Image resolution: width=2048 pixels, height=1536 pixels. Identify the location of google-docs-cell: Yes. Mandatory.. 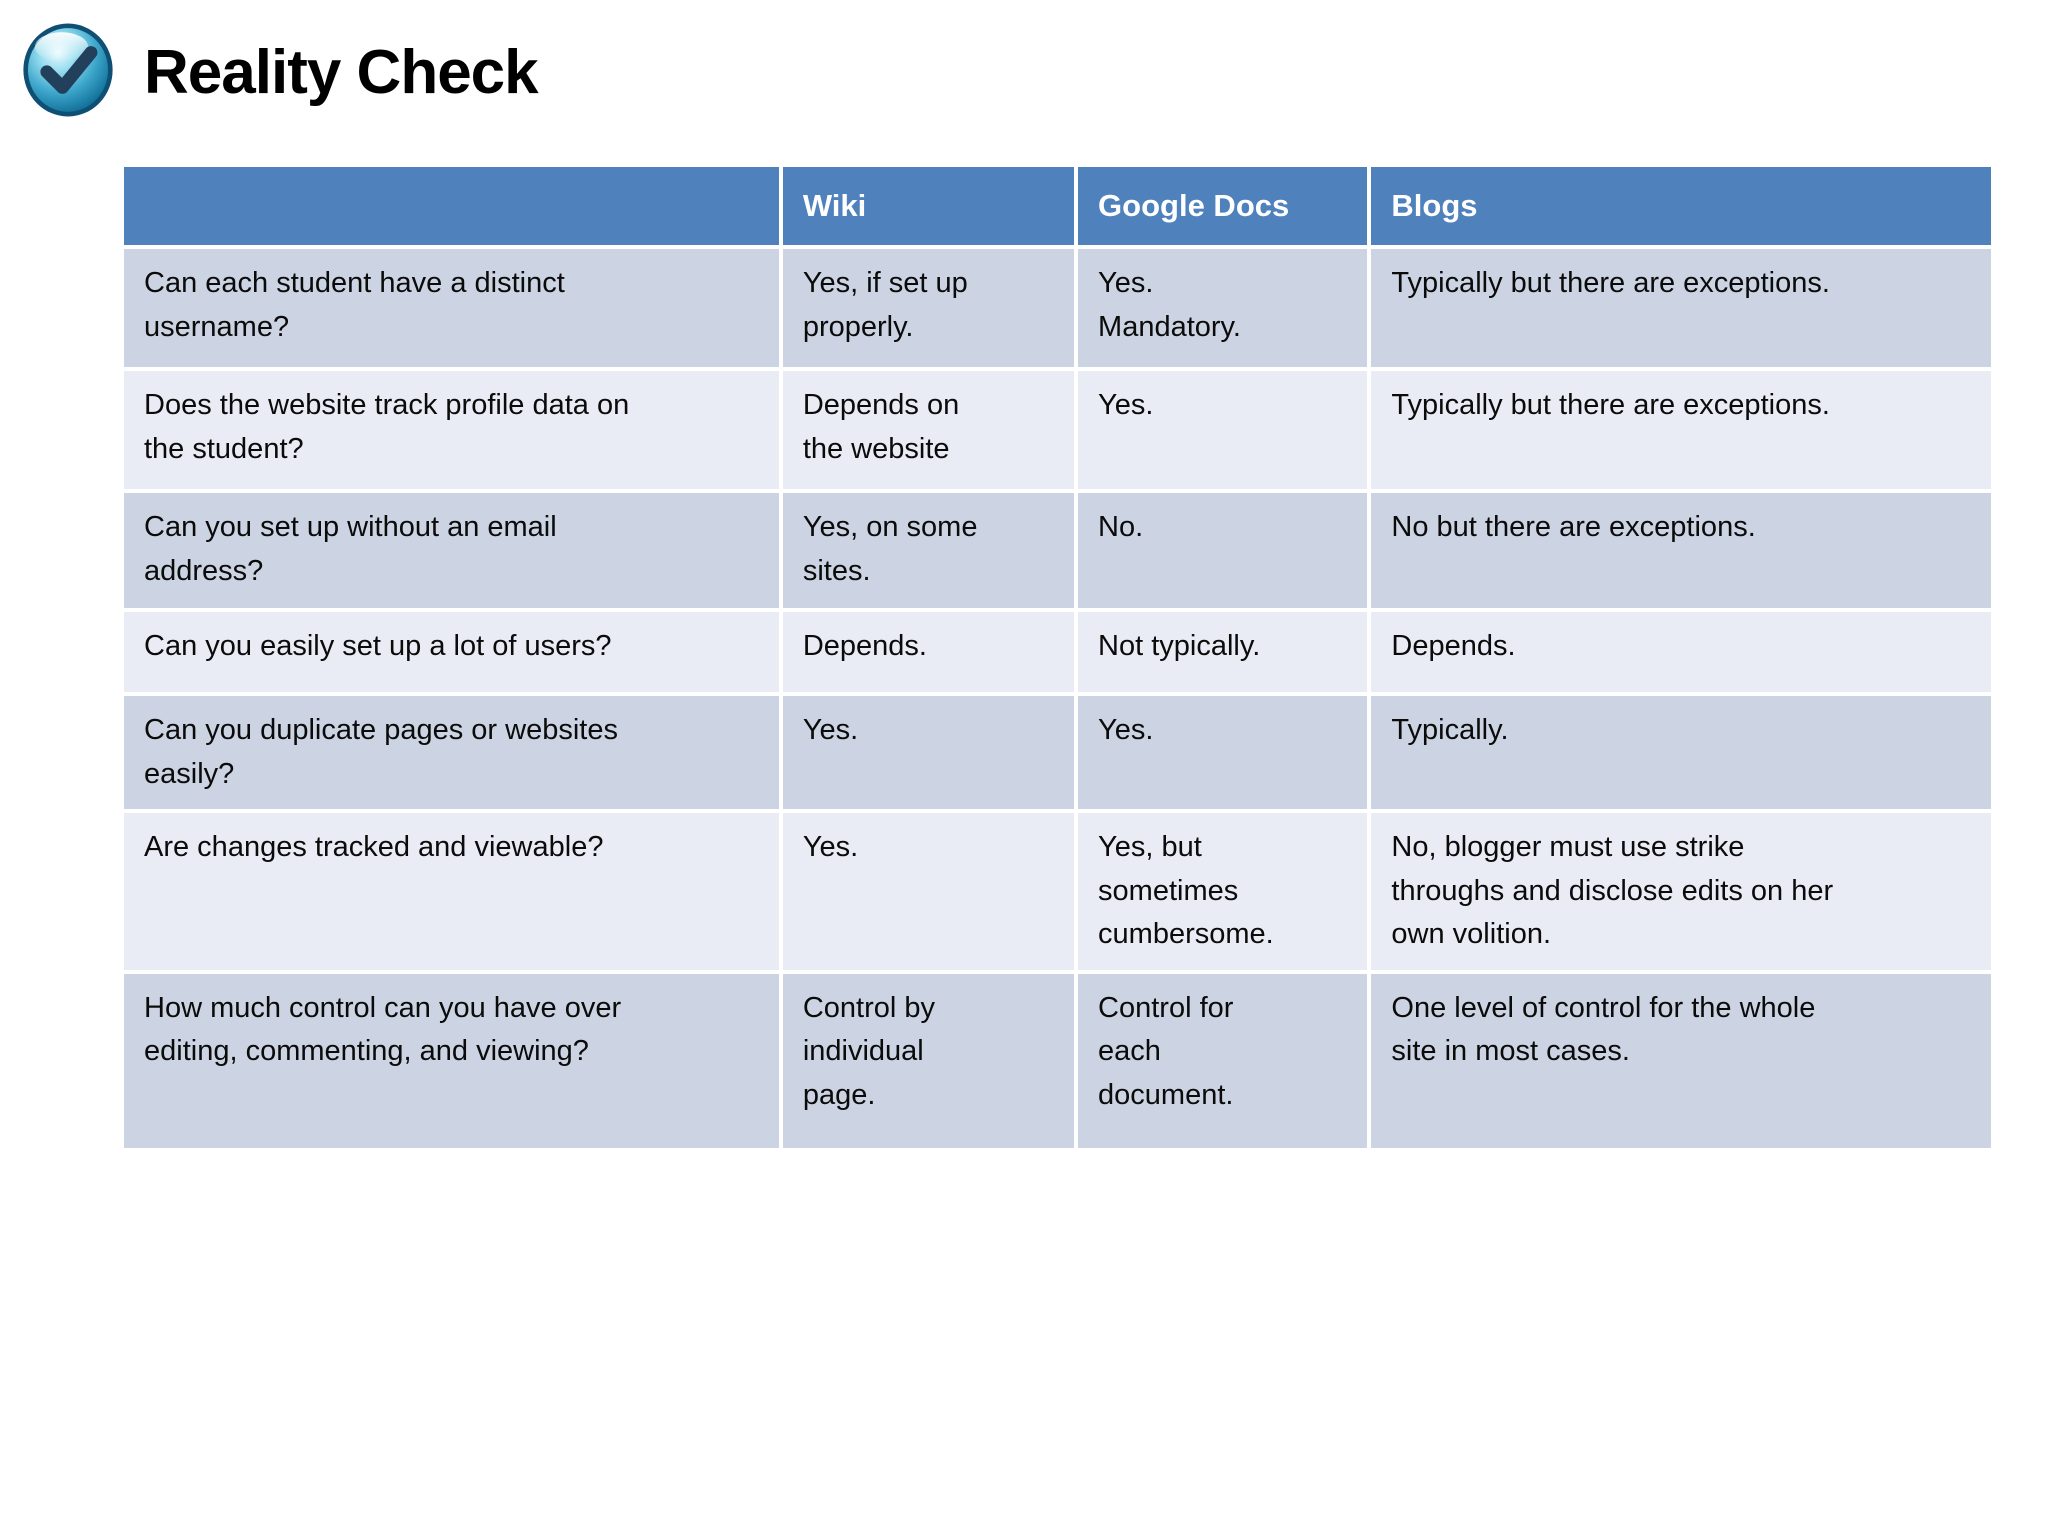
(1223, 308).